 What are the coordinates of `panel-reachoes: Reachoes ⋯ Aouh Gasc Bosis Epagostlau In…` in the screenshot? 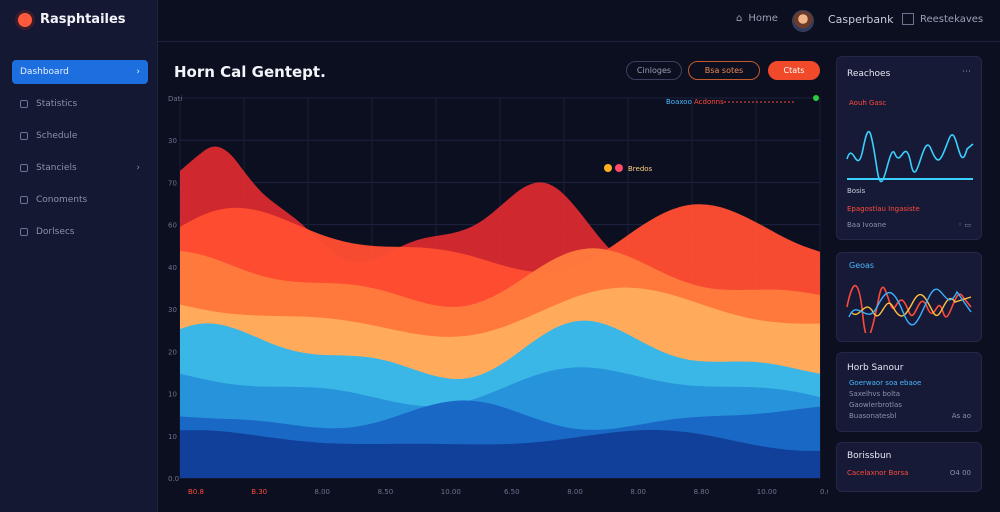 It's located at (909, 148).